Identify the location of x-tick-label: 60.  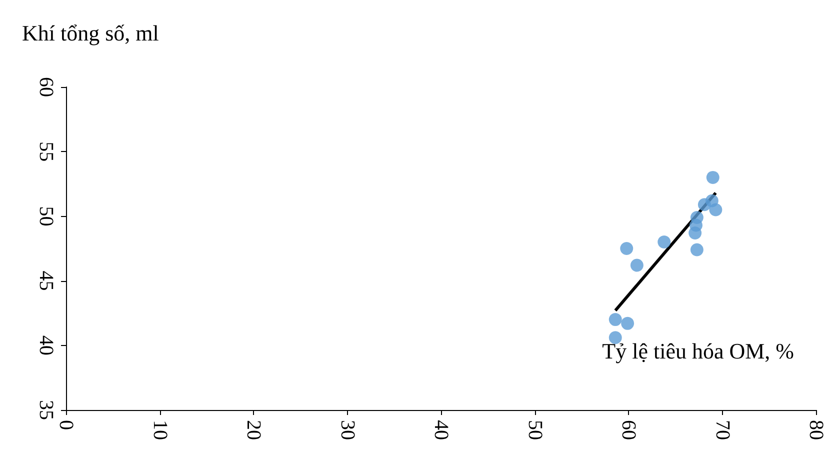
(629, 430).